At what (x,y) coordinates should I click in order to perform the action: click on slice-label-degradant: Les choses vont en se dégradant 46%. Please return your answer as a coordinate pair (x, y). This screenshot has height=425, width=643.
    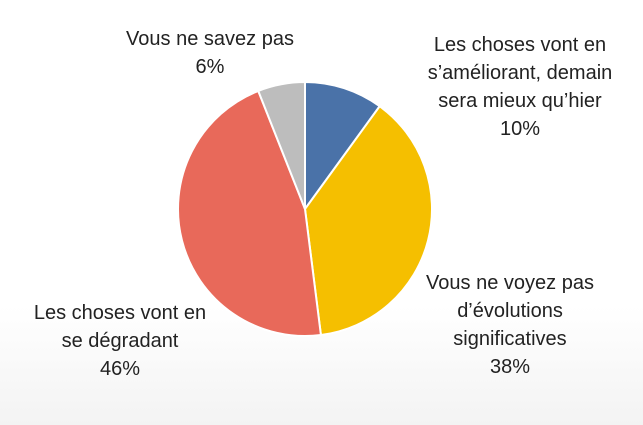
    Looking at the image, I should click on (120, 341).